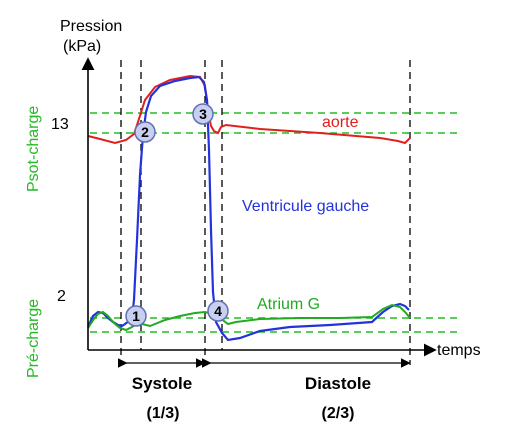  What do you see at coordinates (60, 124) in the screenshot?
I see `y-tick-13: 13` at bounding box center [60, 124].